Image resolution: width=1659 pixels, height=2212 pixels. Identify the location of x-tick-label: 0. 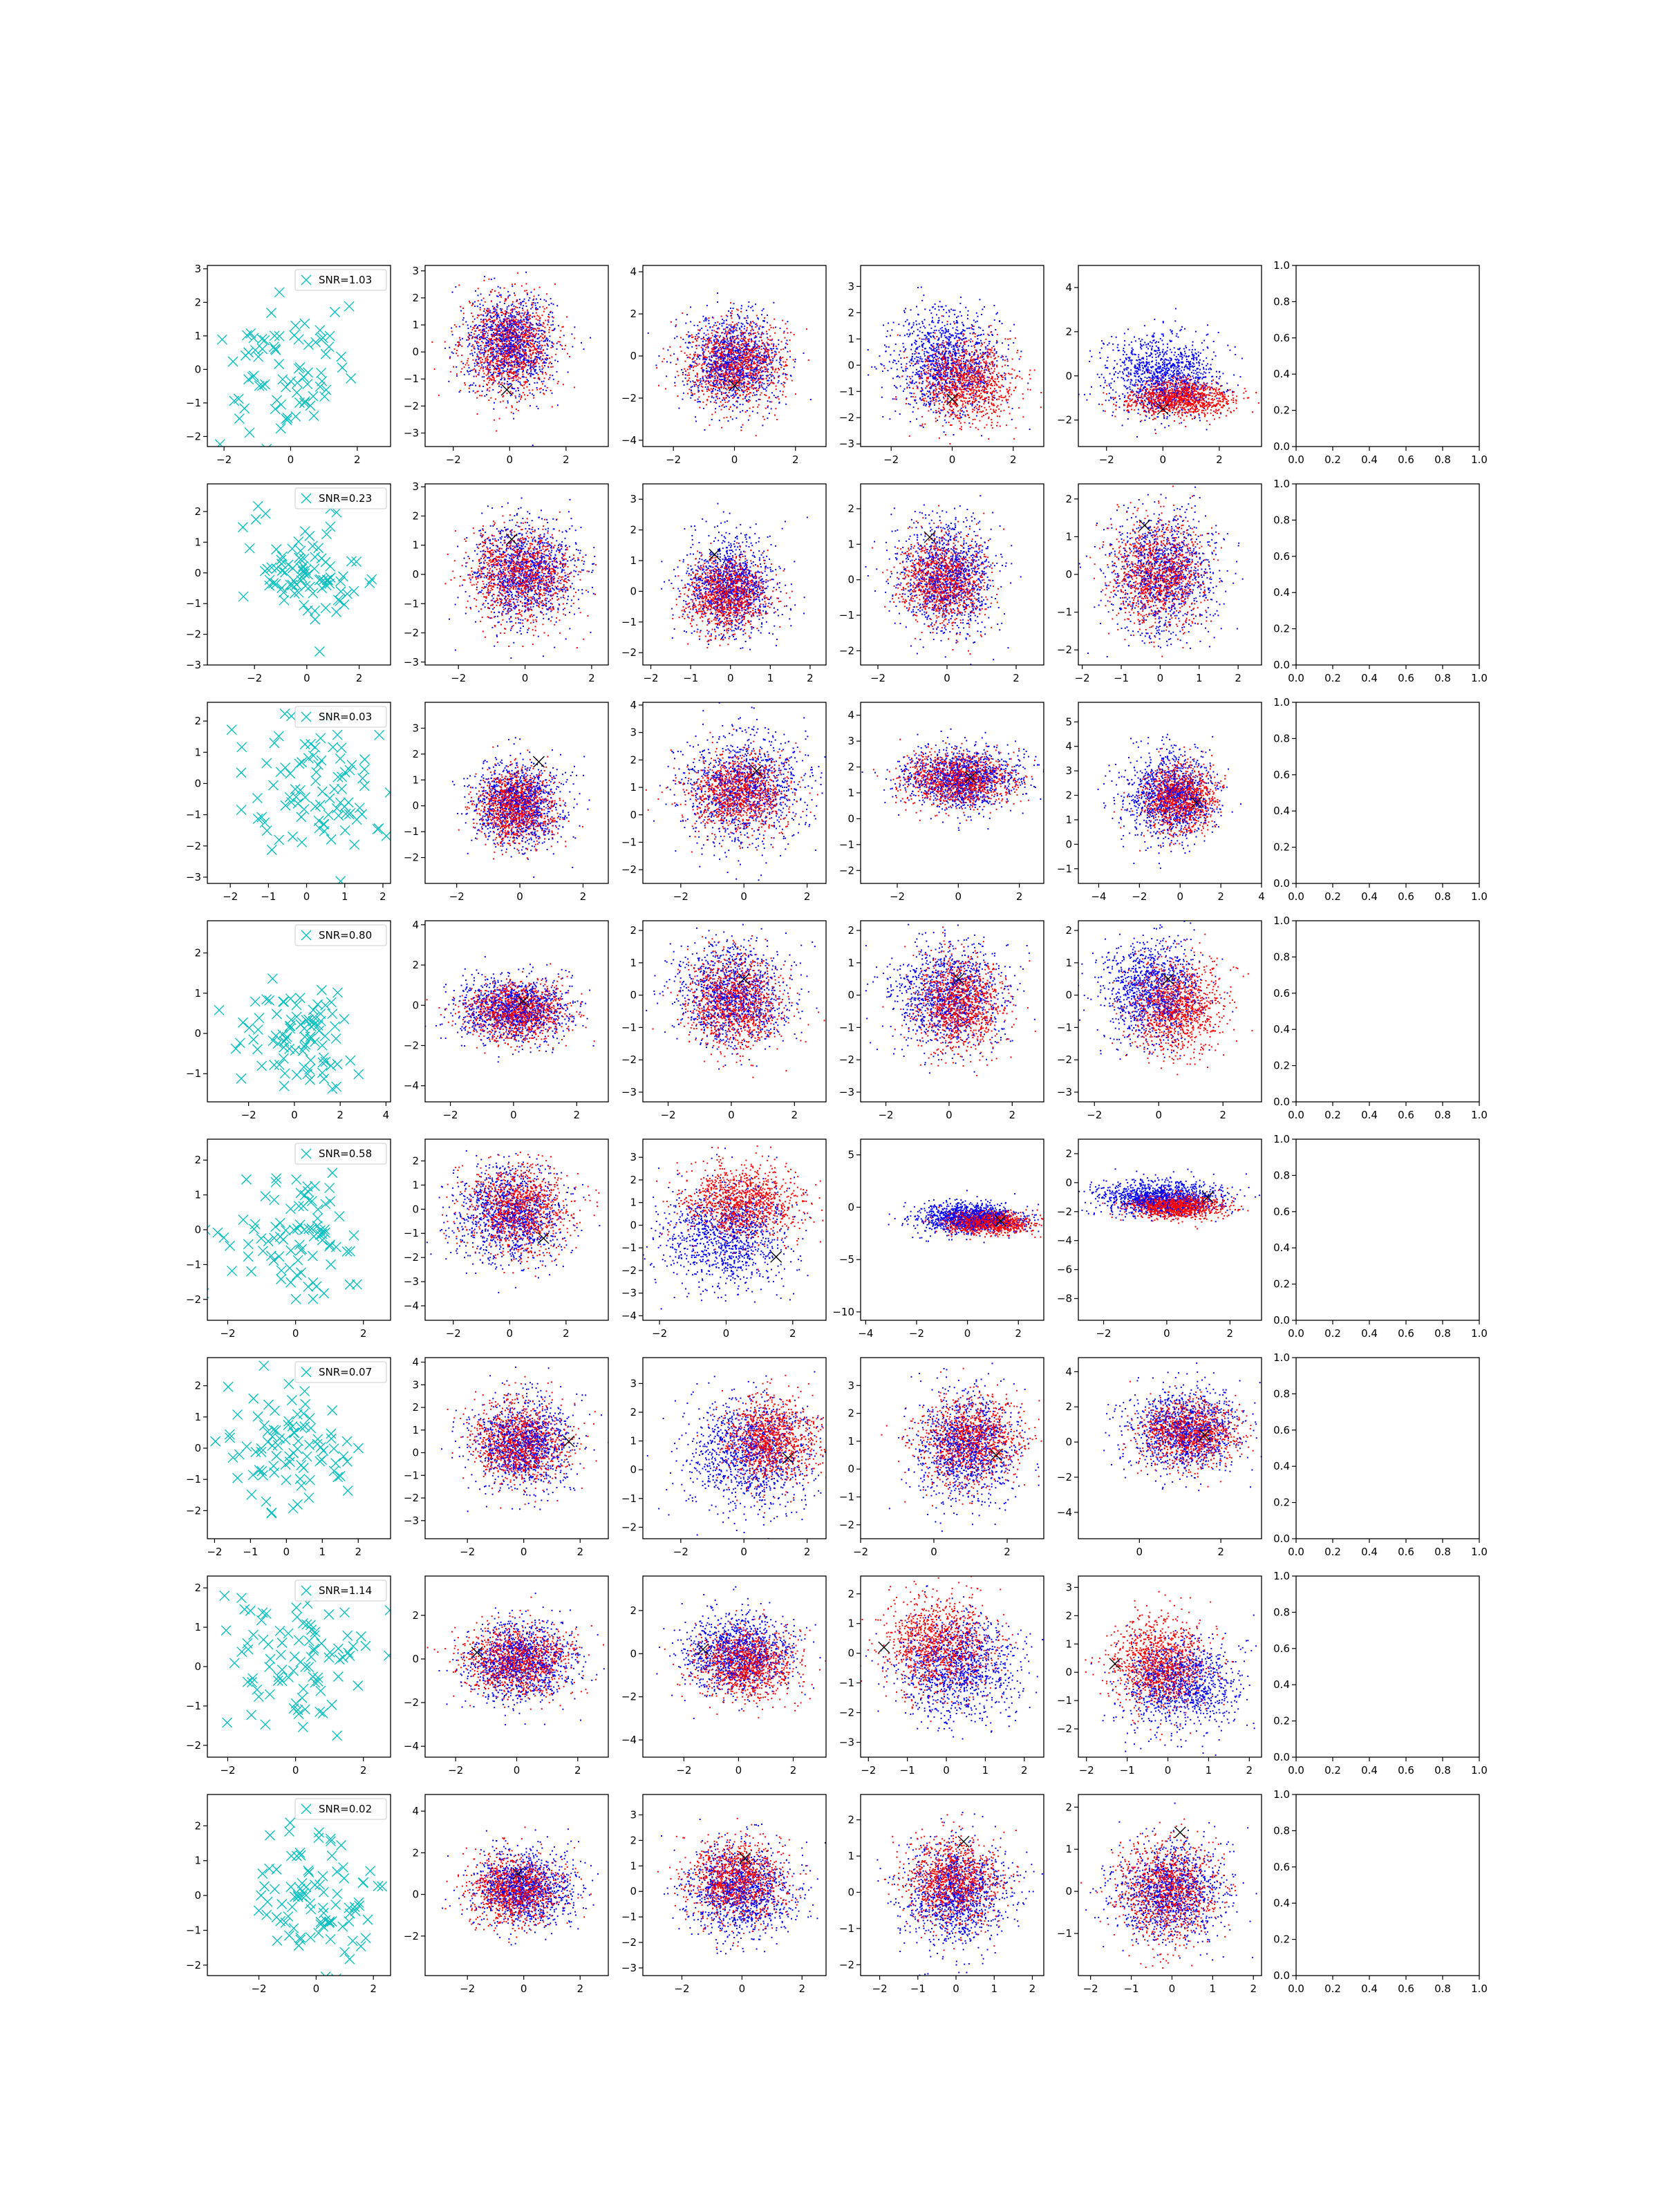
(291, 460).